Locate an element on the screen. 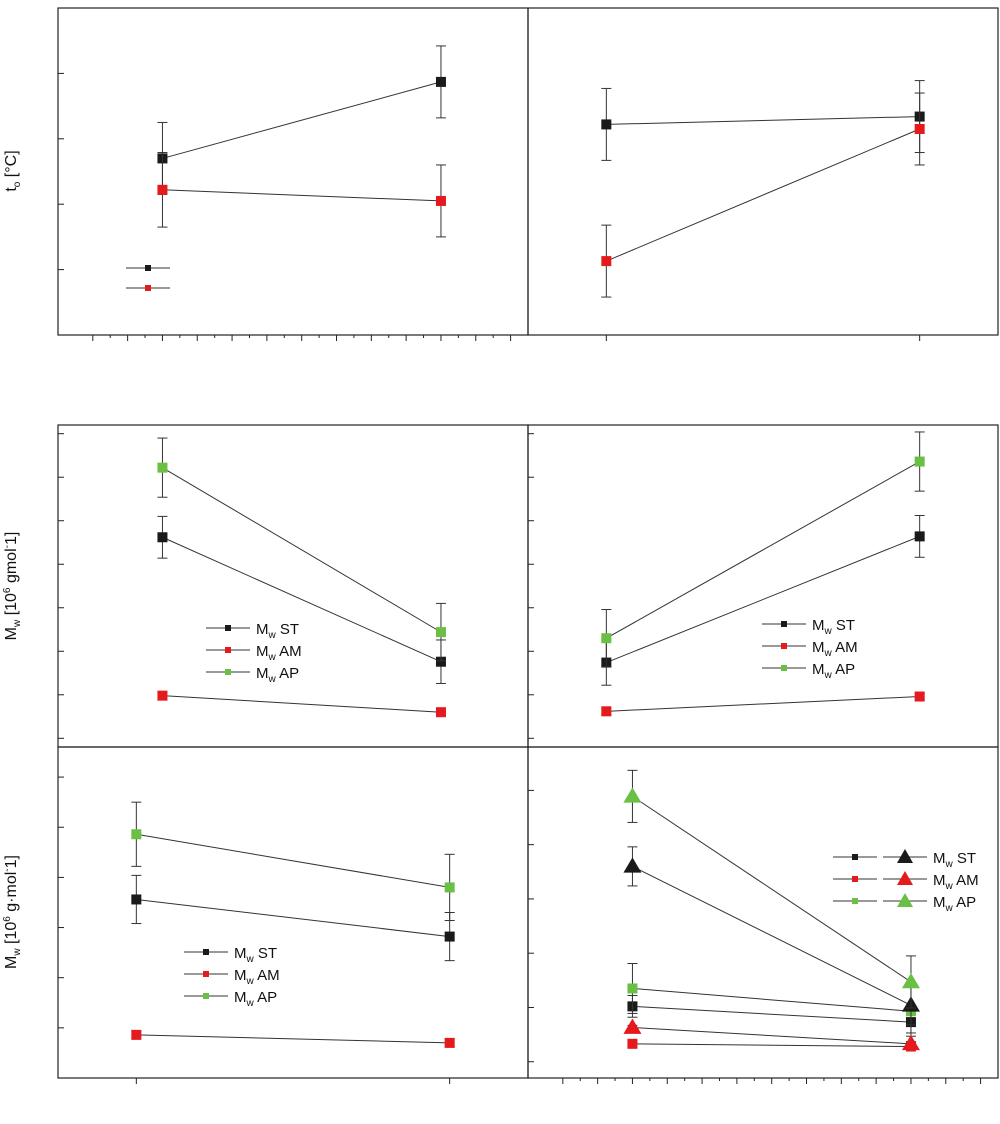  y-axis-label: Mw [106 gmol-1] is located at coordinates (12, 586).